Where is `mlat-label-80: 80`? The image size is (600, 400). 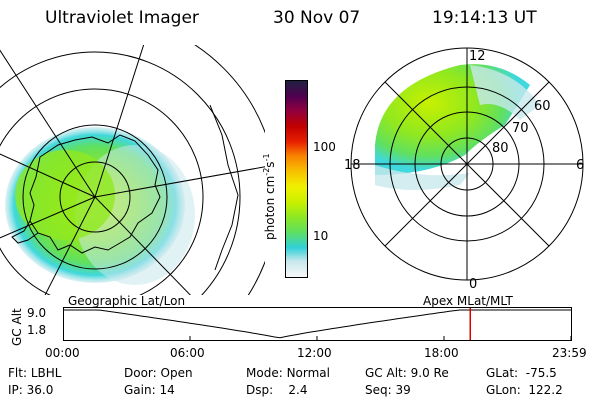
mlat-label-80: 80 is located at coordinates (500, 148).